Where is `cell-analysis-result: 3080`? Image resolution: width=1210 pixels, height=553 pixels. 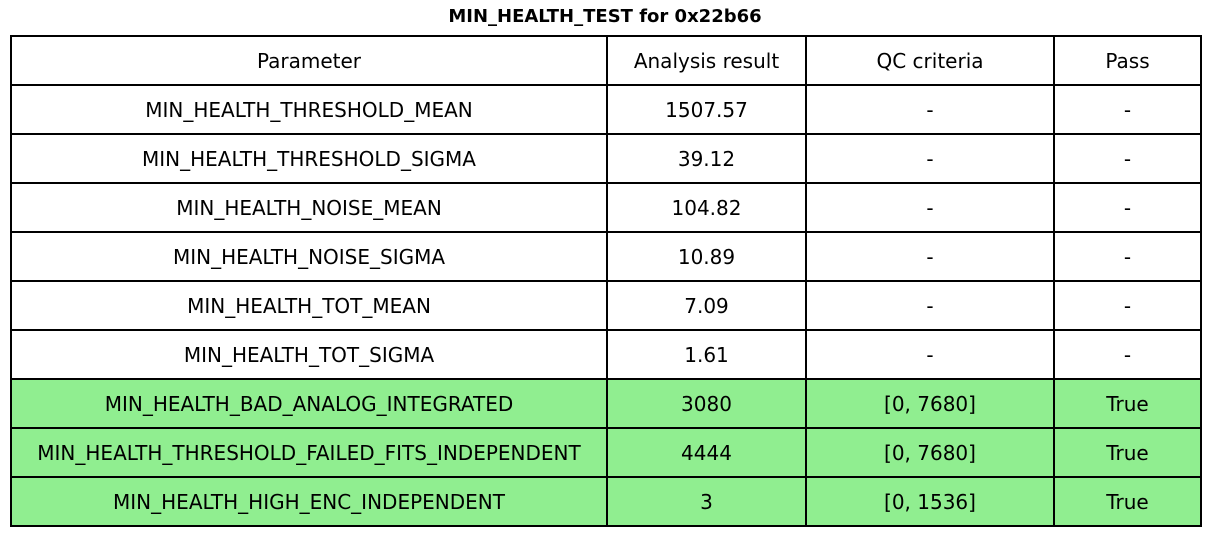
cell-analysis-result: 3080 is located at coordinates (706, 403).